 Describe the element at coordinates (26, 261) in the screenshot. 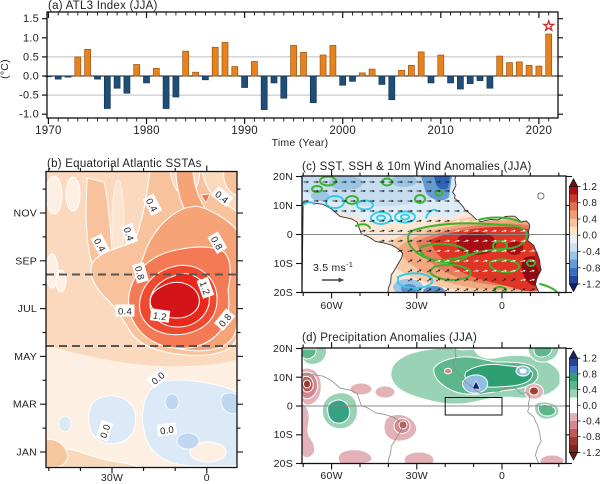

I see `svg-text: SEP` at that location.